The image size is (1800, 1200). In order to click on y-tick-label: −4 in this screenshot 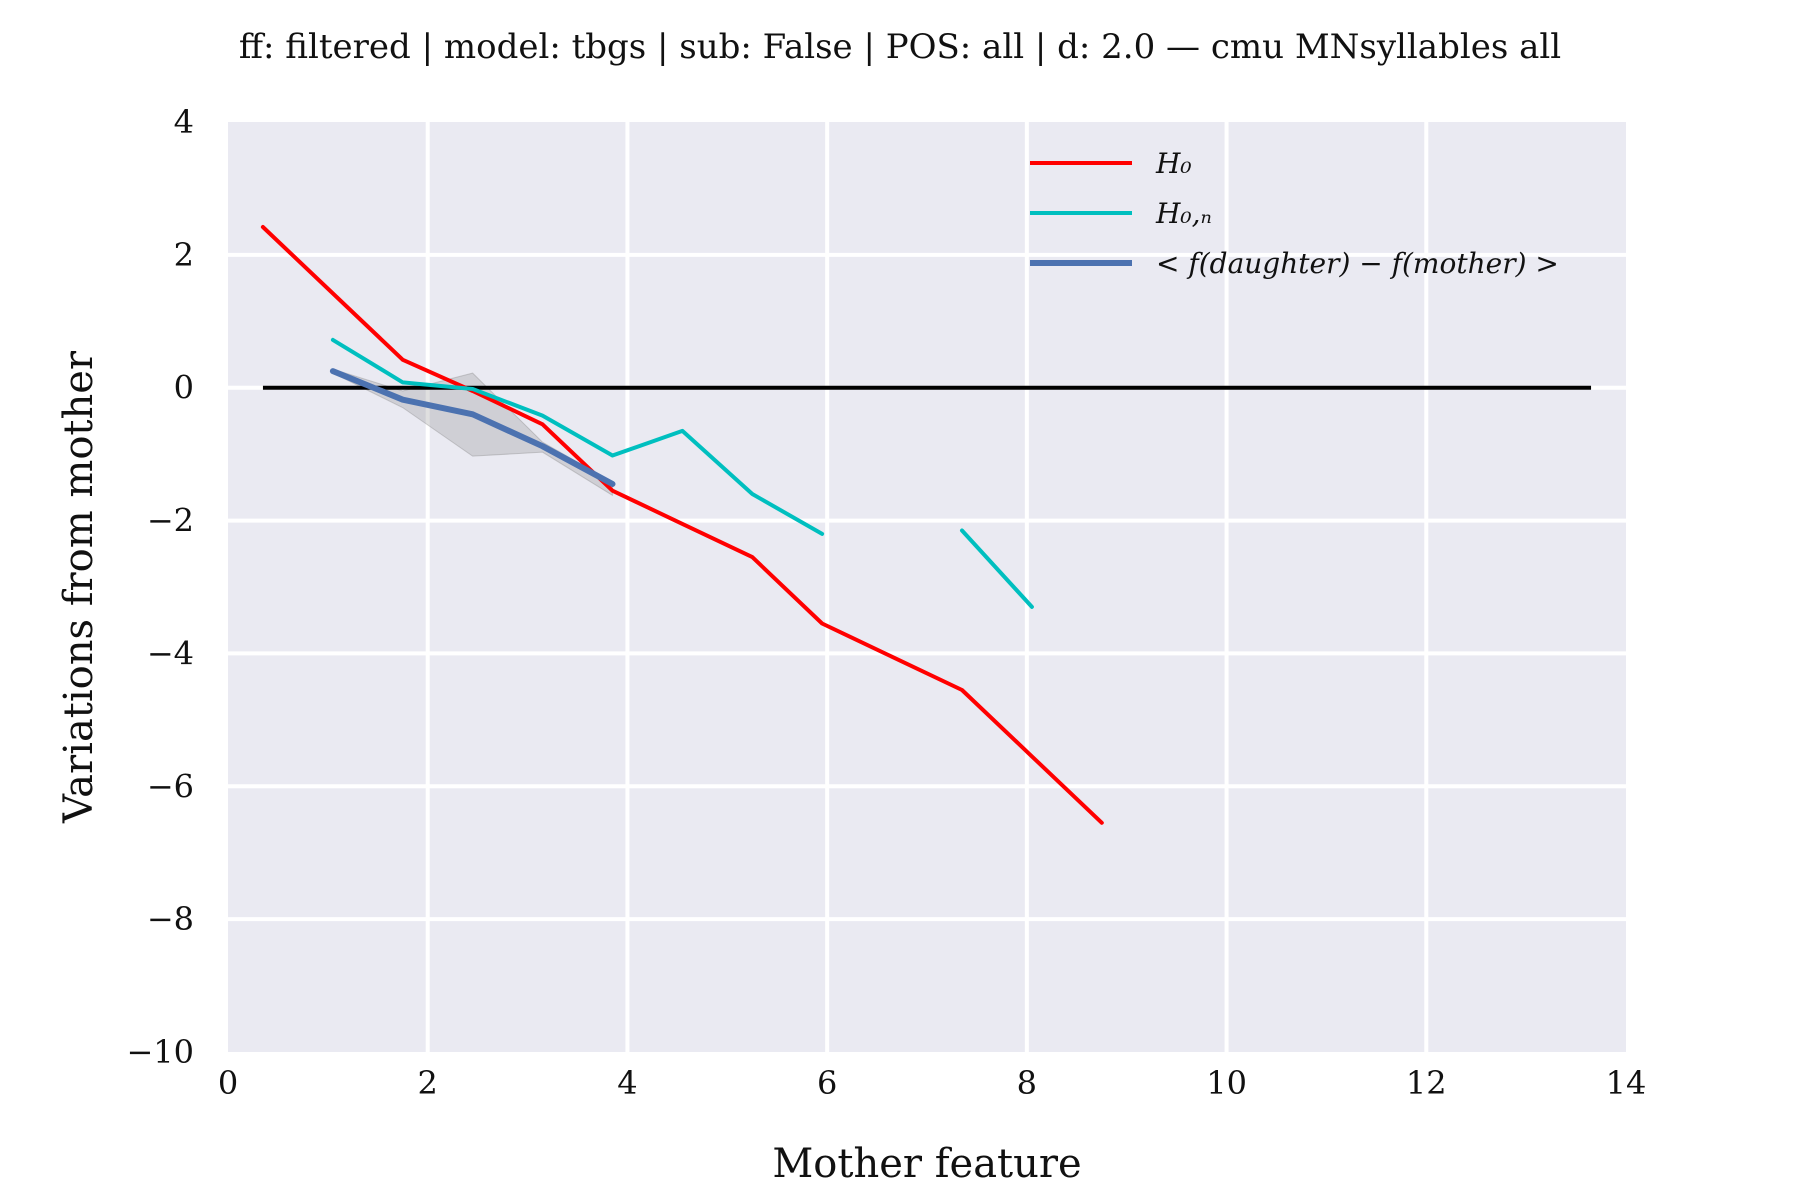, I will do `click(170, 653)`.